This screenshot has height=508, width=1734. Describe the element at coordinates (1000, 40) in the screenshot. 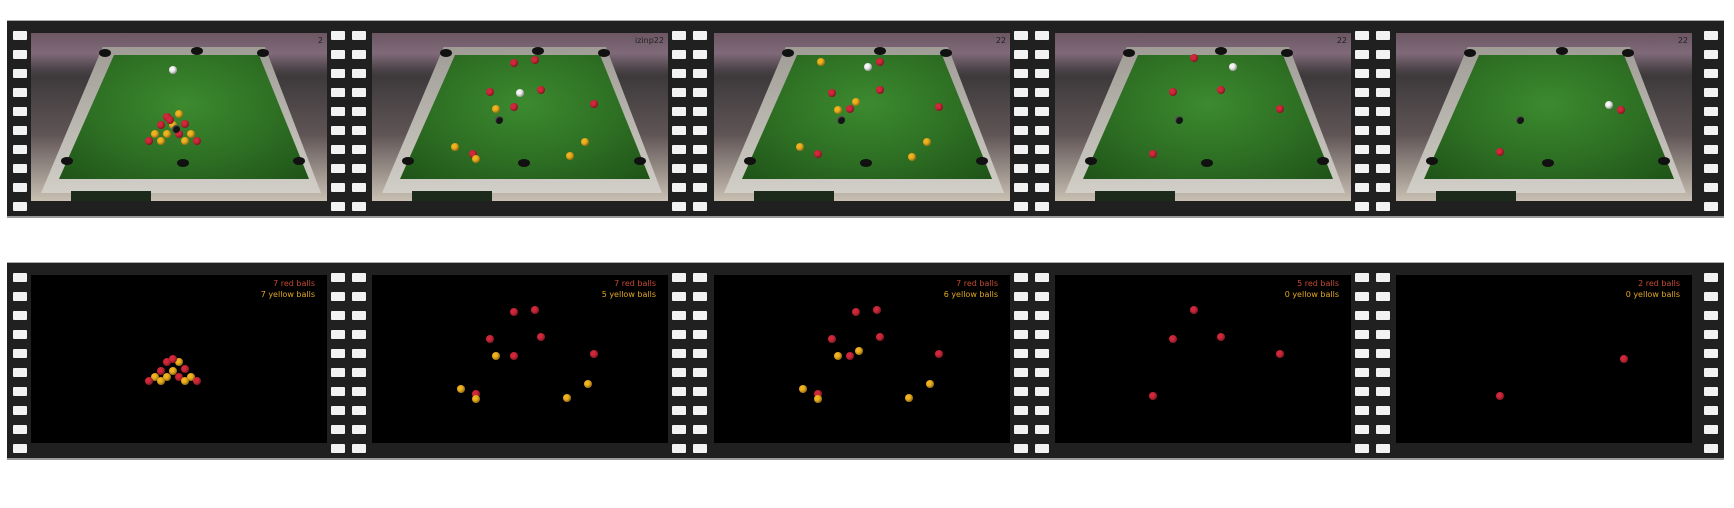

I see `frame-timestamp: 22` at that location.